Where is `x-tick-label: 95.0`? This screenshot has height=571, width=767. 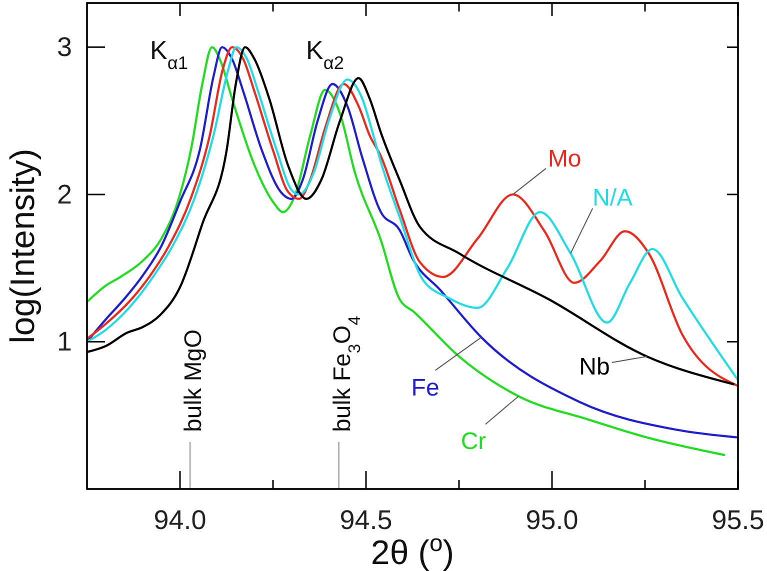
x-tick-label: 95.0 is located at coordinates (552, 520).